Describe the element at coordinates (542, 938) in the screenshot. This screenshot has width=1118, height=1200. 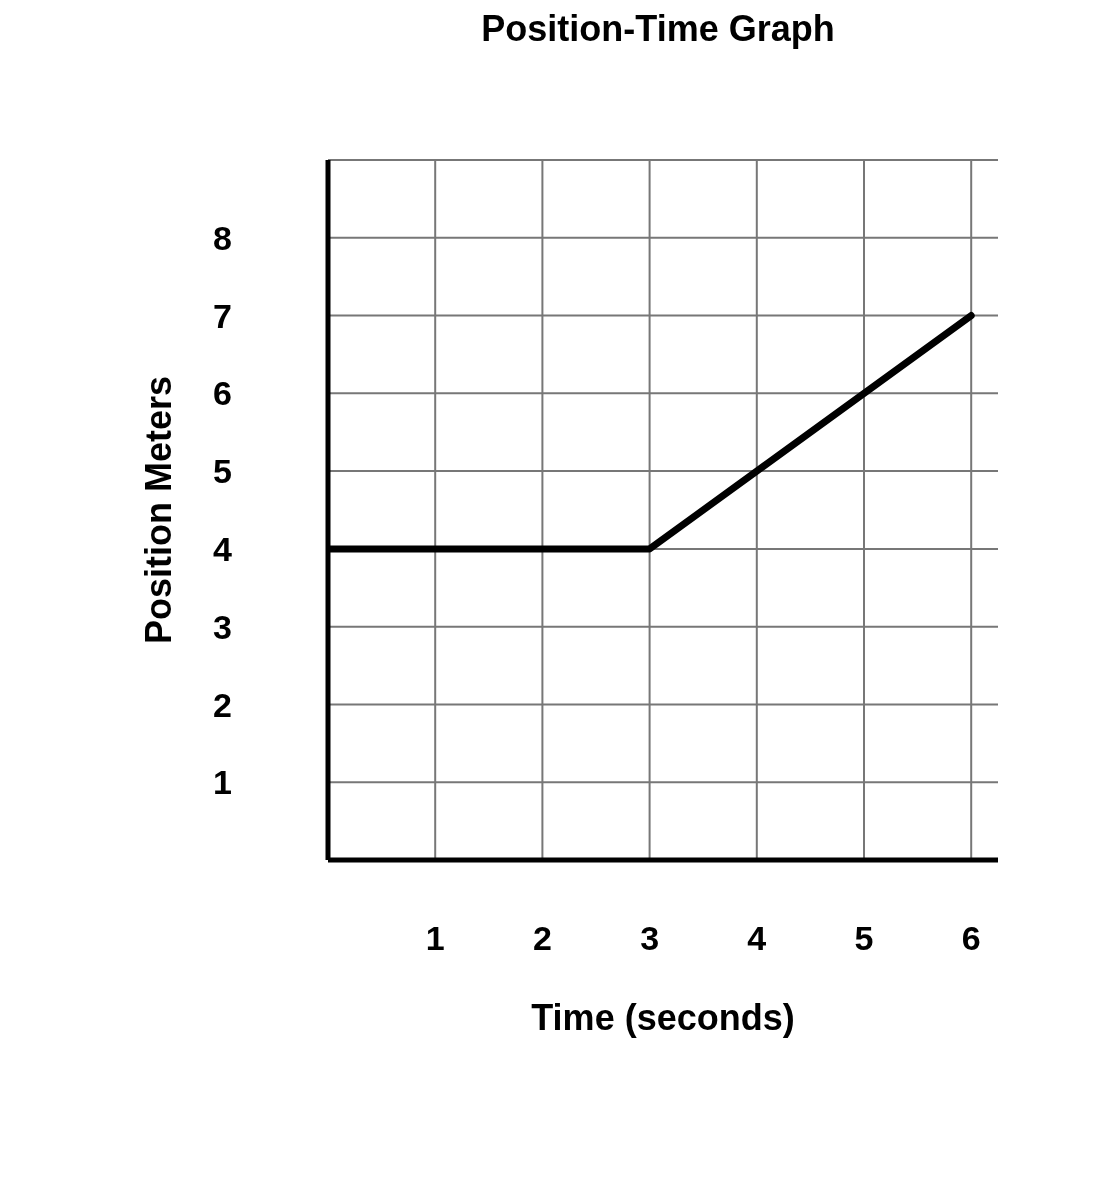
I see `x-tick-label: 2` at that location.